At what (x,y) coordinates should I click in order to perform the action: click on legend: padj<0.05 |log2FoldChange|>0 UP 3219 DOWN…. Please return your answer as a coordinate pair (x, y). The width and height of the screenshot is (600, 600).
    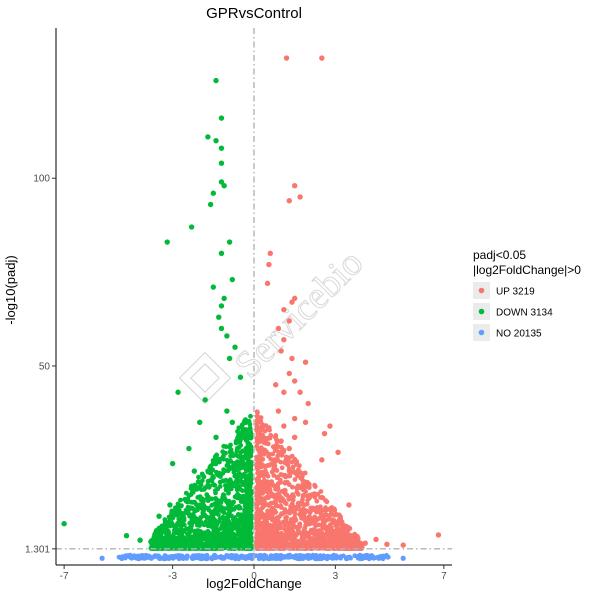
    Looking at the image, I should click on (527, 294).